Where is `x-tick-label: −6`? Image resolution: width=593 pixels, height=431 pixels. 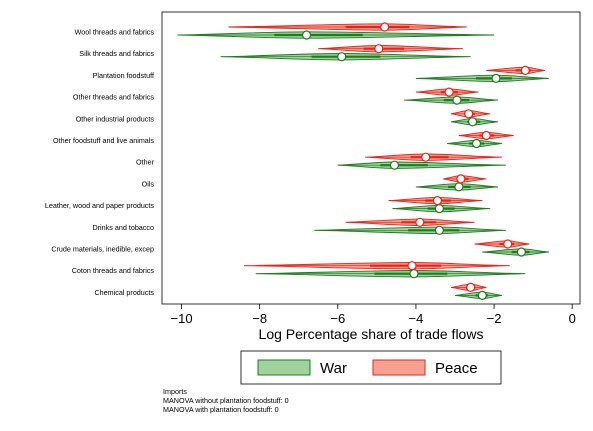
x-tick-label: −6 is located at coordinates (337, 318).